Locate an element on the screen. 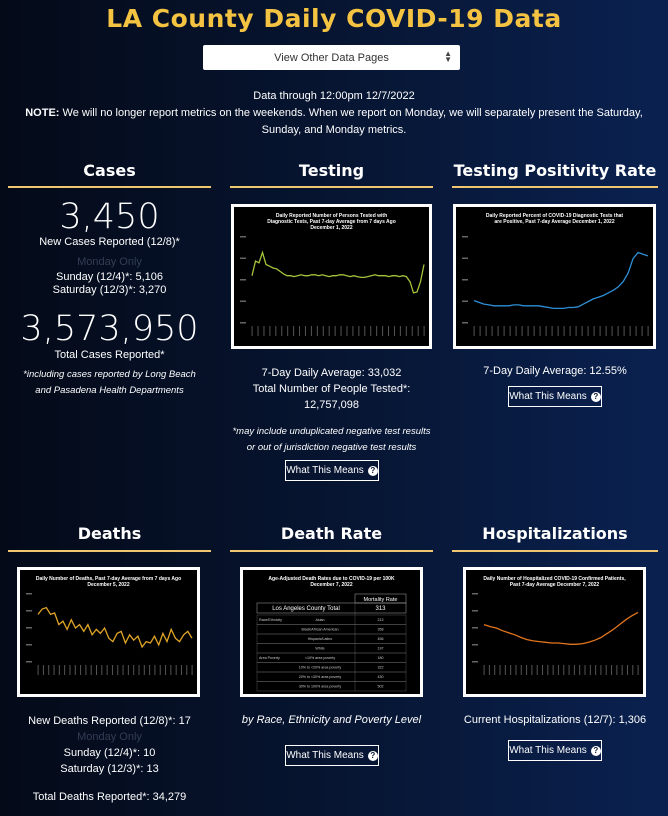 This screenshot has height=816, width=668. table-total-value: 313 is located at coordinates (380, 609).